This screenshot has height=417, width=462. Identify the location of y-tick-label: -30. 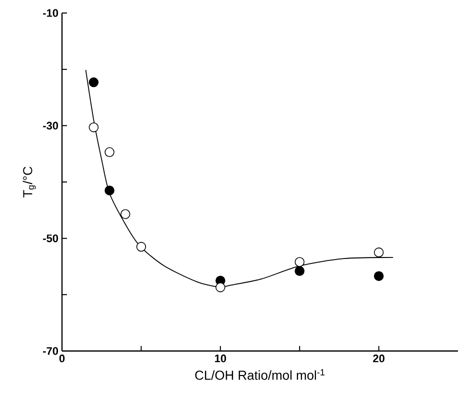
(50, 126).